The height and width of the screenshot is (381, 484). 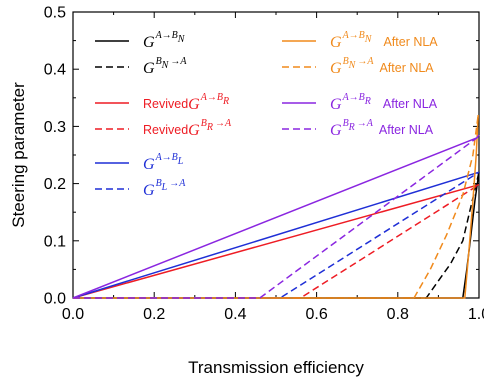 What do you see at coordinates (159, 61) in the screenshot?
I see `legend-sup-2: B` at bounding box center [159, 61].